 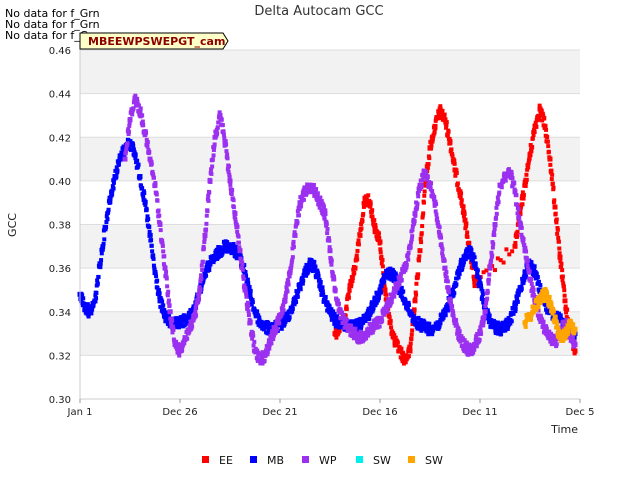 What do you see at coordinates (379, 412) in the screenshot?
I see `x-tick-label: Dec 16` at bounding box center [379, 412].